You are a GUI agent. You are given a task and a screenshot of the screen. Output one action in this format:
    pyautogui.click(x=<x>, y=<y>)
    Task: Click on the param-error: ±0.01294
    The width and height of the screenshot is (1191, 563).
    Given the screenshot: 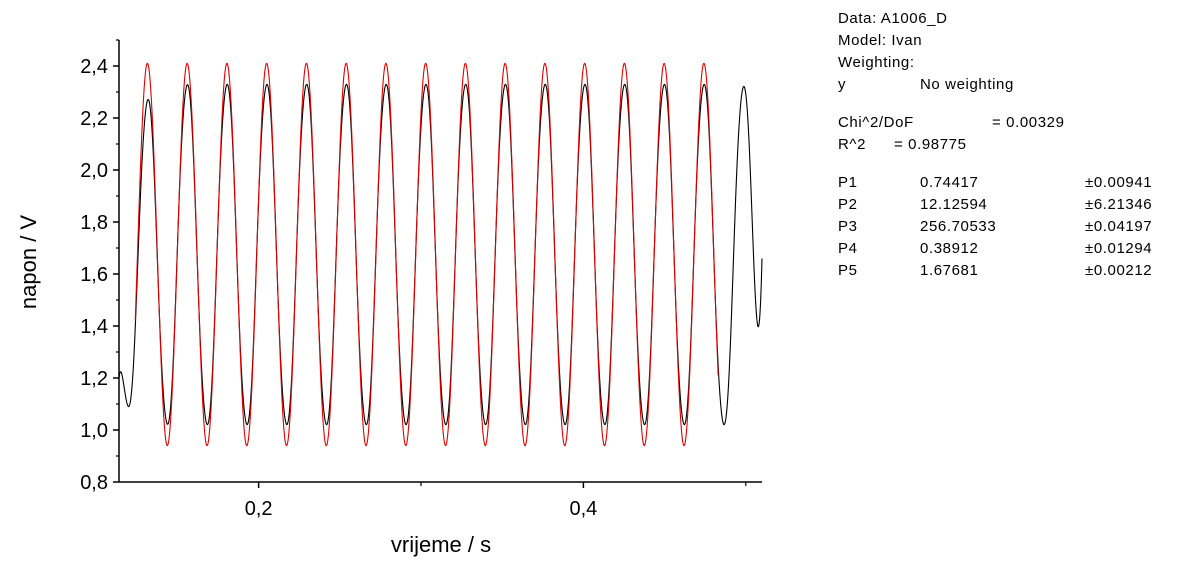 What is the action you would take?
    pyautogui.click(x=1119, y=248)
    